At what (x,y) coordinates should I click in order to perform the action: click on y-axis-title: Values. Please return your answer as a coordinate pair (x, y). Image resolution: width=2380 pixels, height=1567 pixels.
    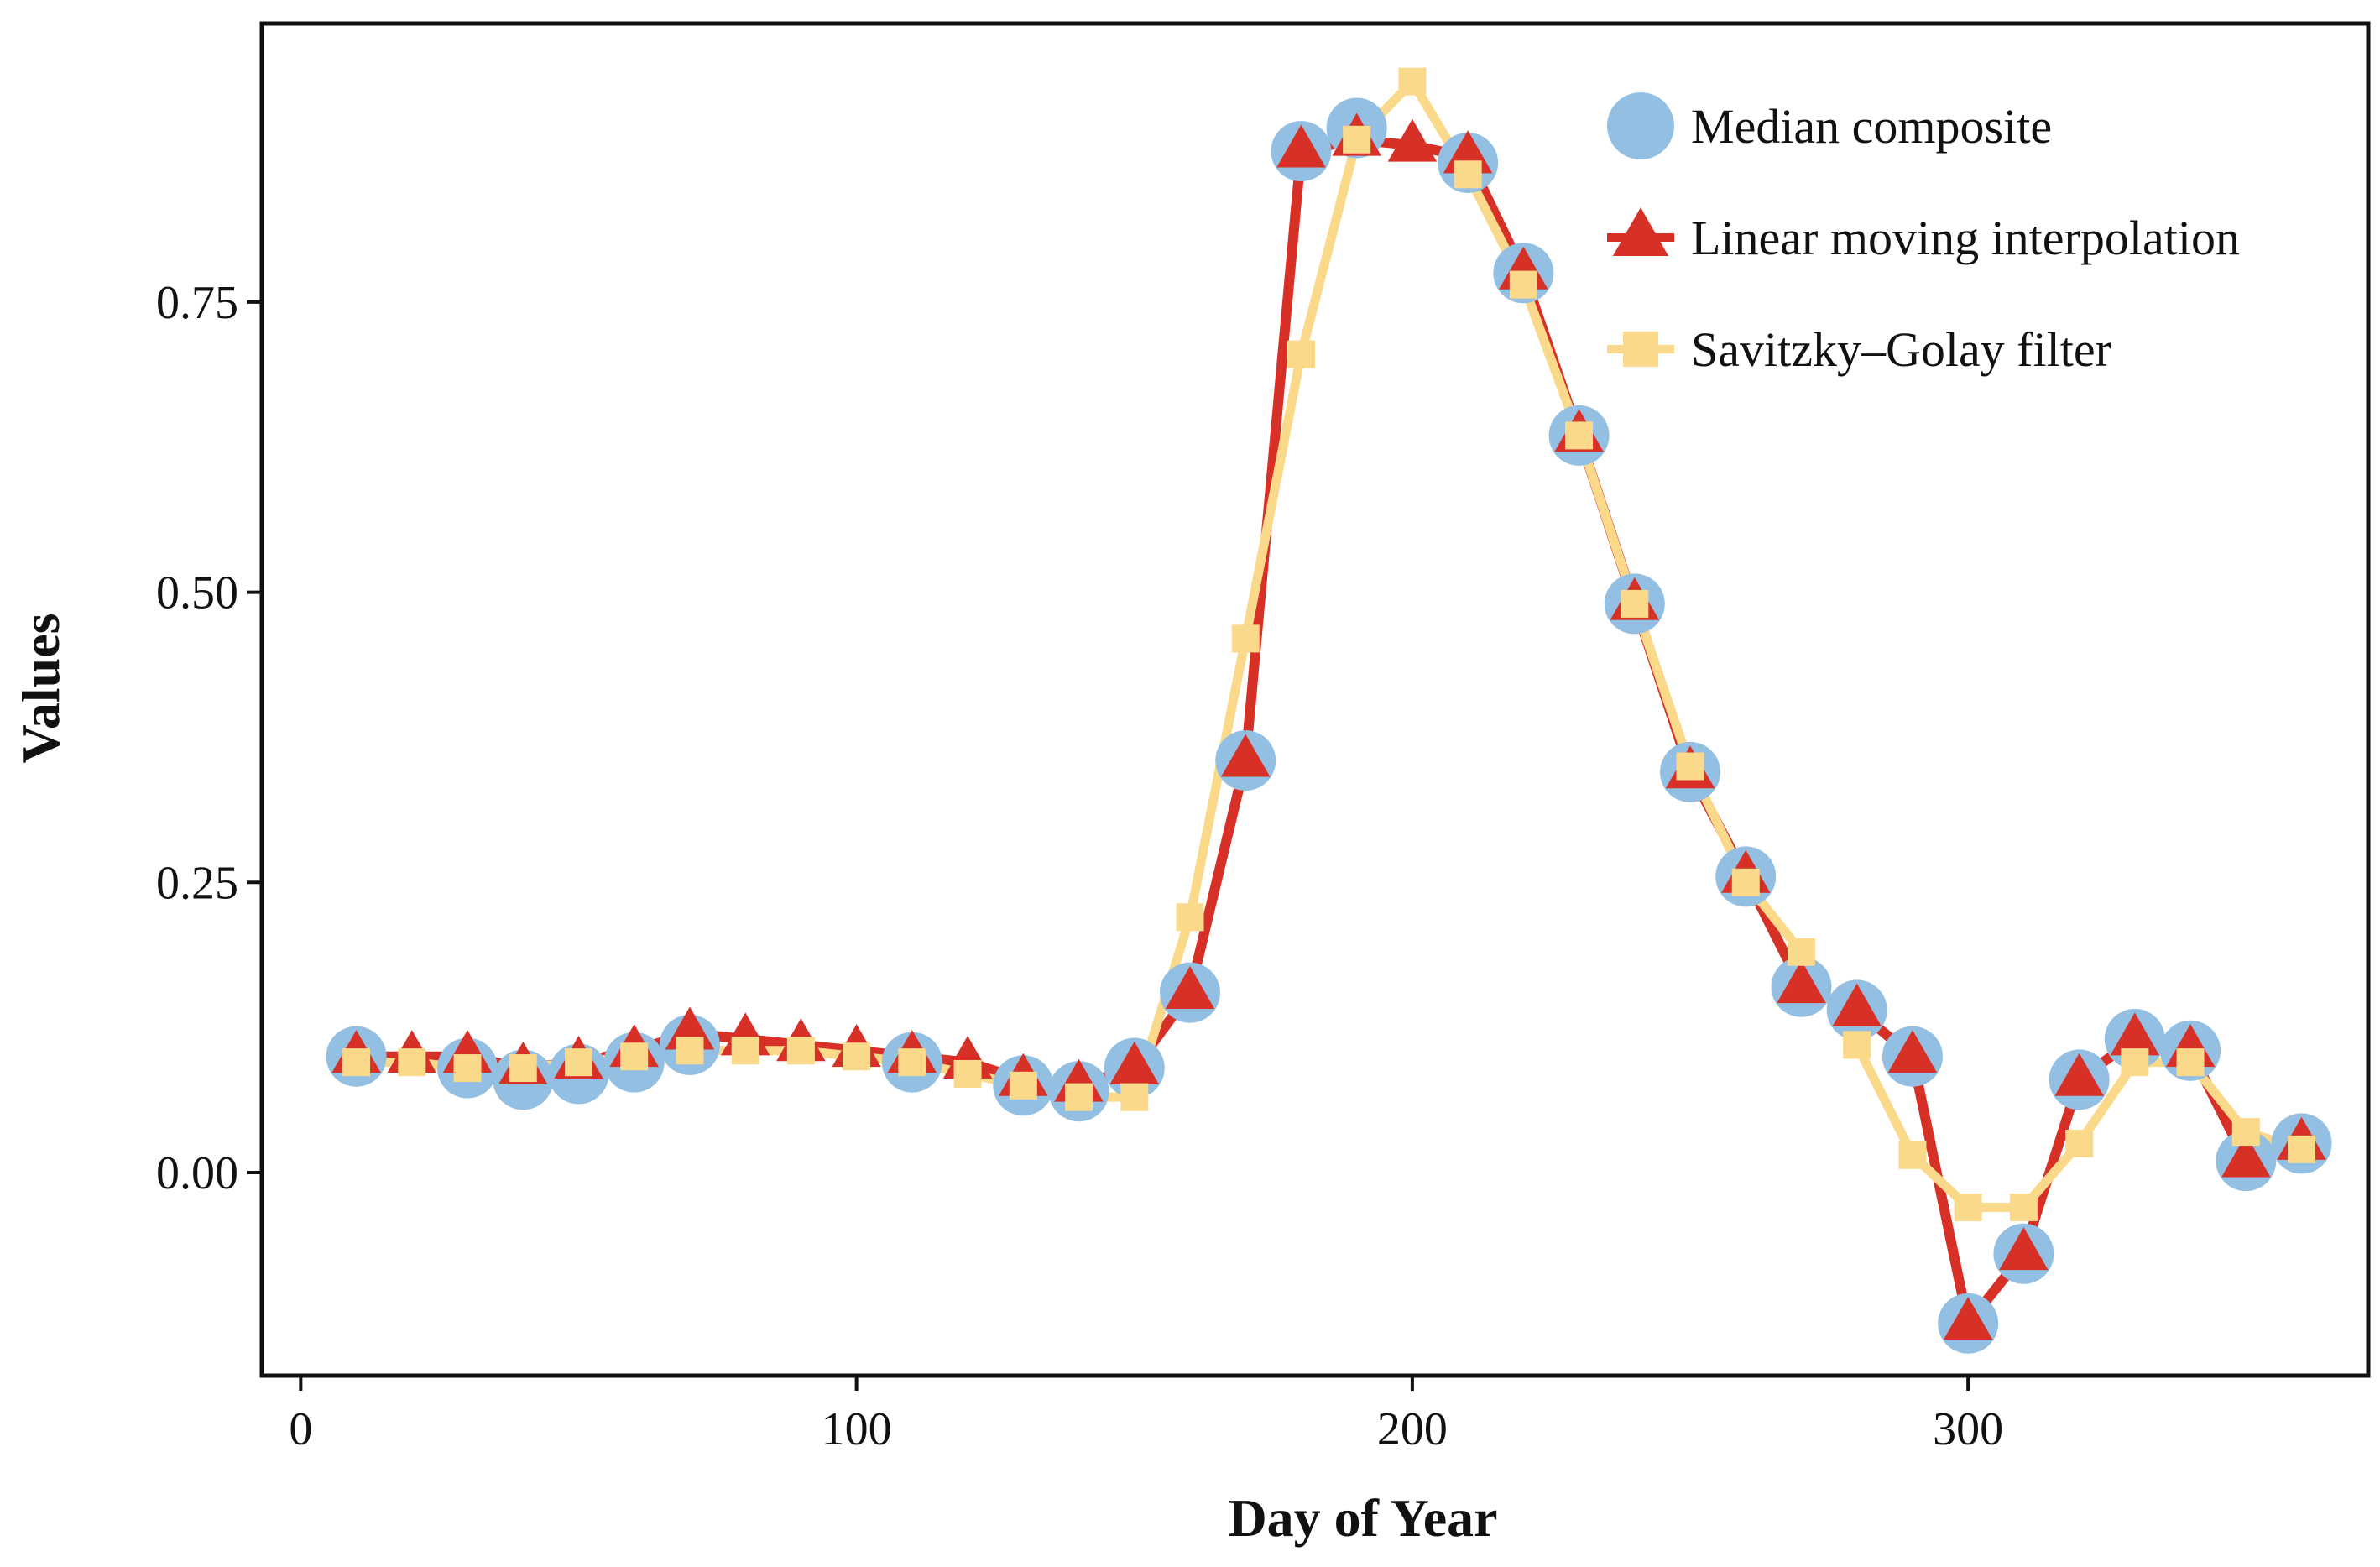
    Looking at the image, I should click on (40, 688).